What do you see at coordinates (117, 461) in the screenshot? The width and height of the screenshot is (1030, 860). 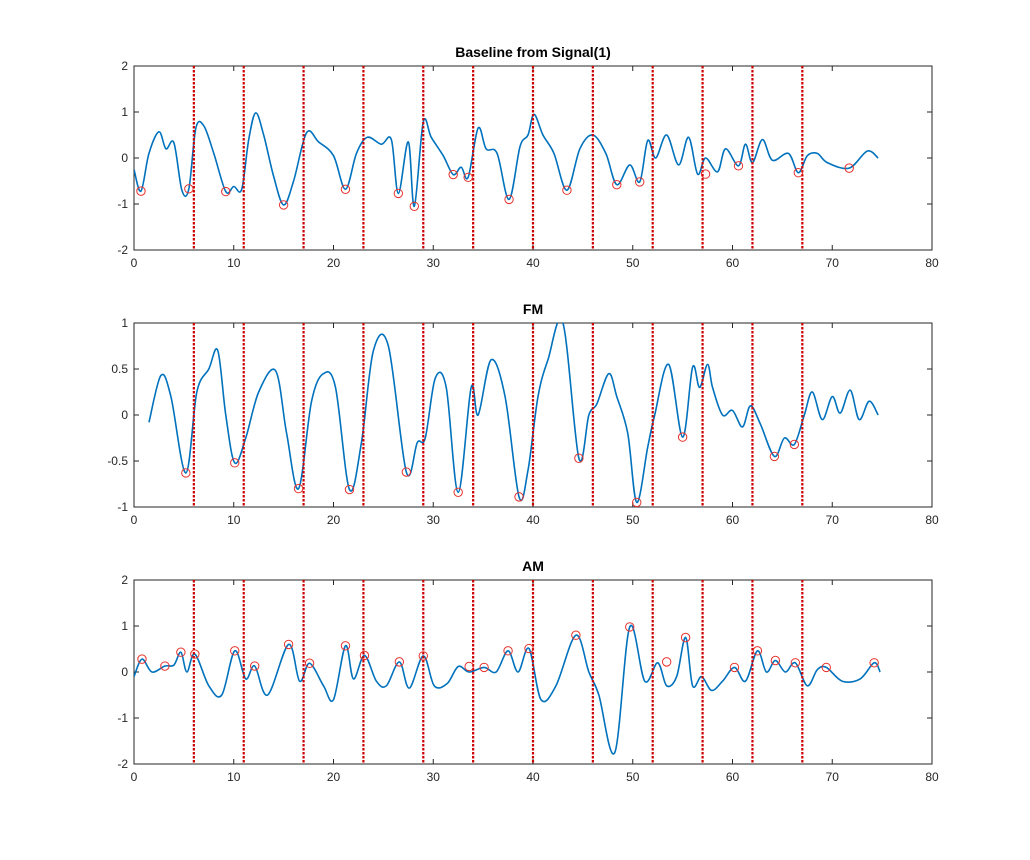 I see `y-tick-label: -0.5` at bounding box center [117, 461].